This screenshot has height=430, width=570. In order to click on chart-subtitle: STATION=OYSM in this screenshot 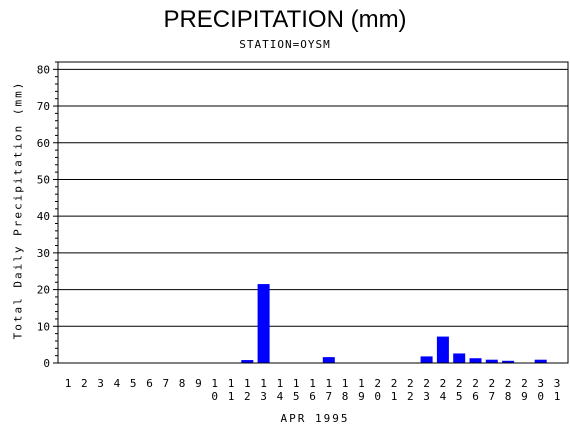, I will do `click(285, 44)`.